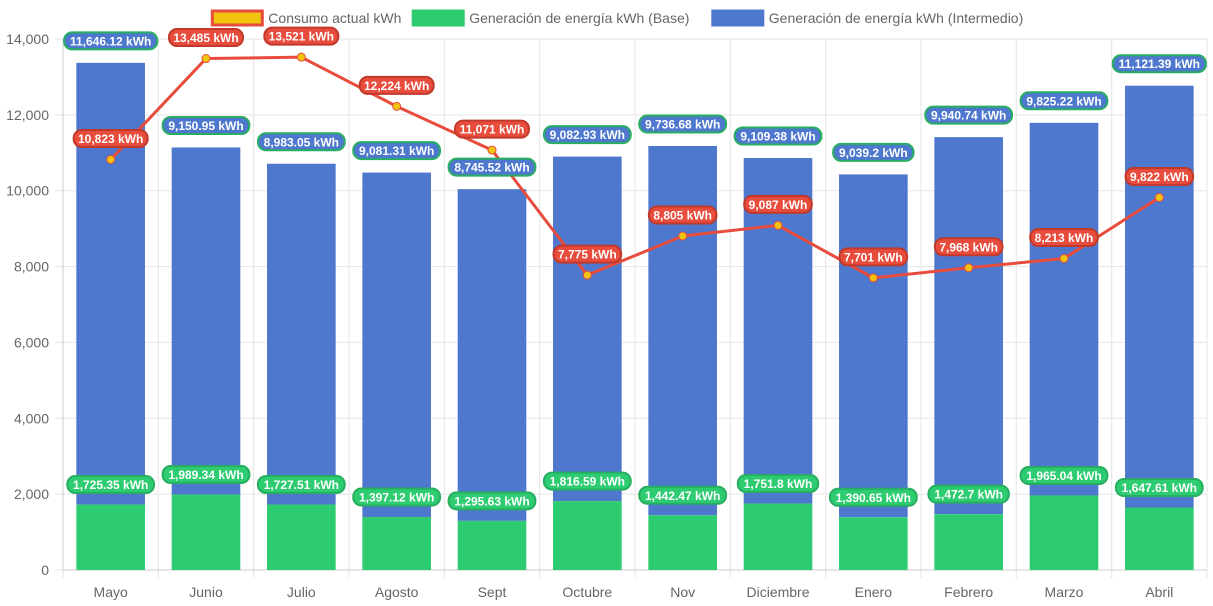 The height and width of the screenshot is (606, 1213). I want to click on base-value-label: 1,647.61 kWh, so click(1159, 488).